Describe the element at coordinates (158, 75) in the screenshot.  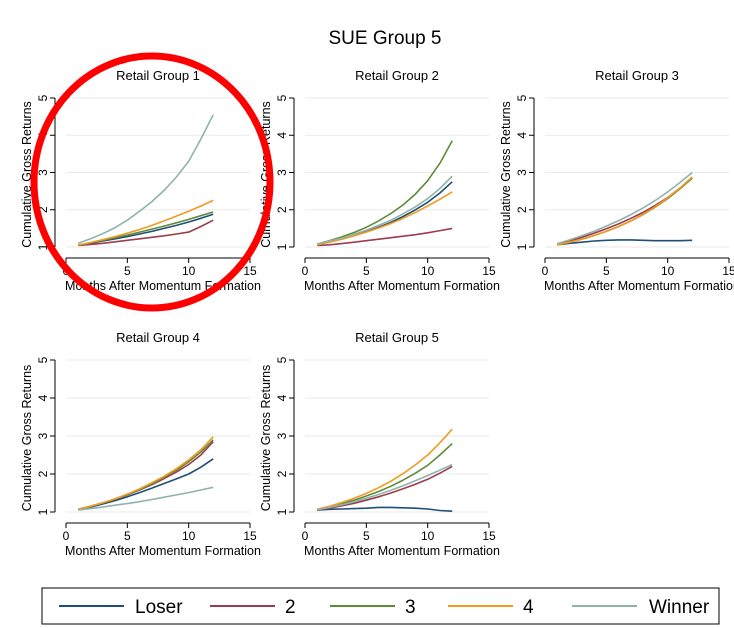
I see `panel-title: Retail Group 1` at that location.